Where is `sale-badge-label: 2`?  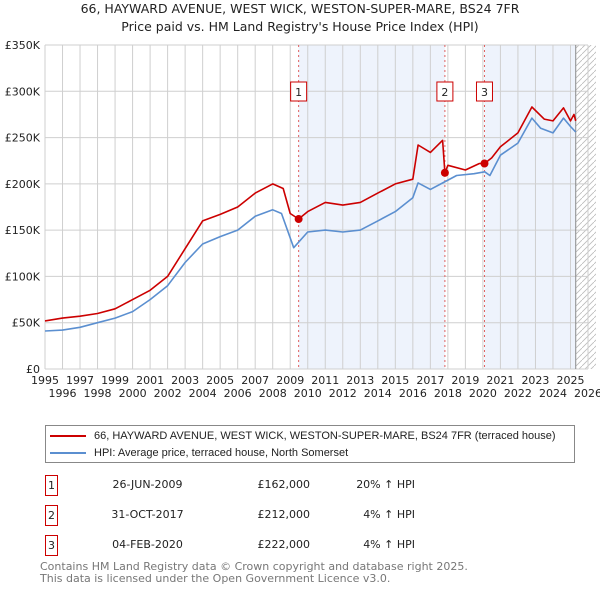 sale-badge-label: 2 is located at coordinates (444, 92).